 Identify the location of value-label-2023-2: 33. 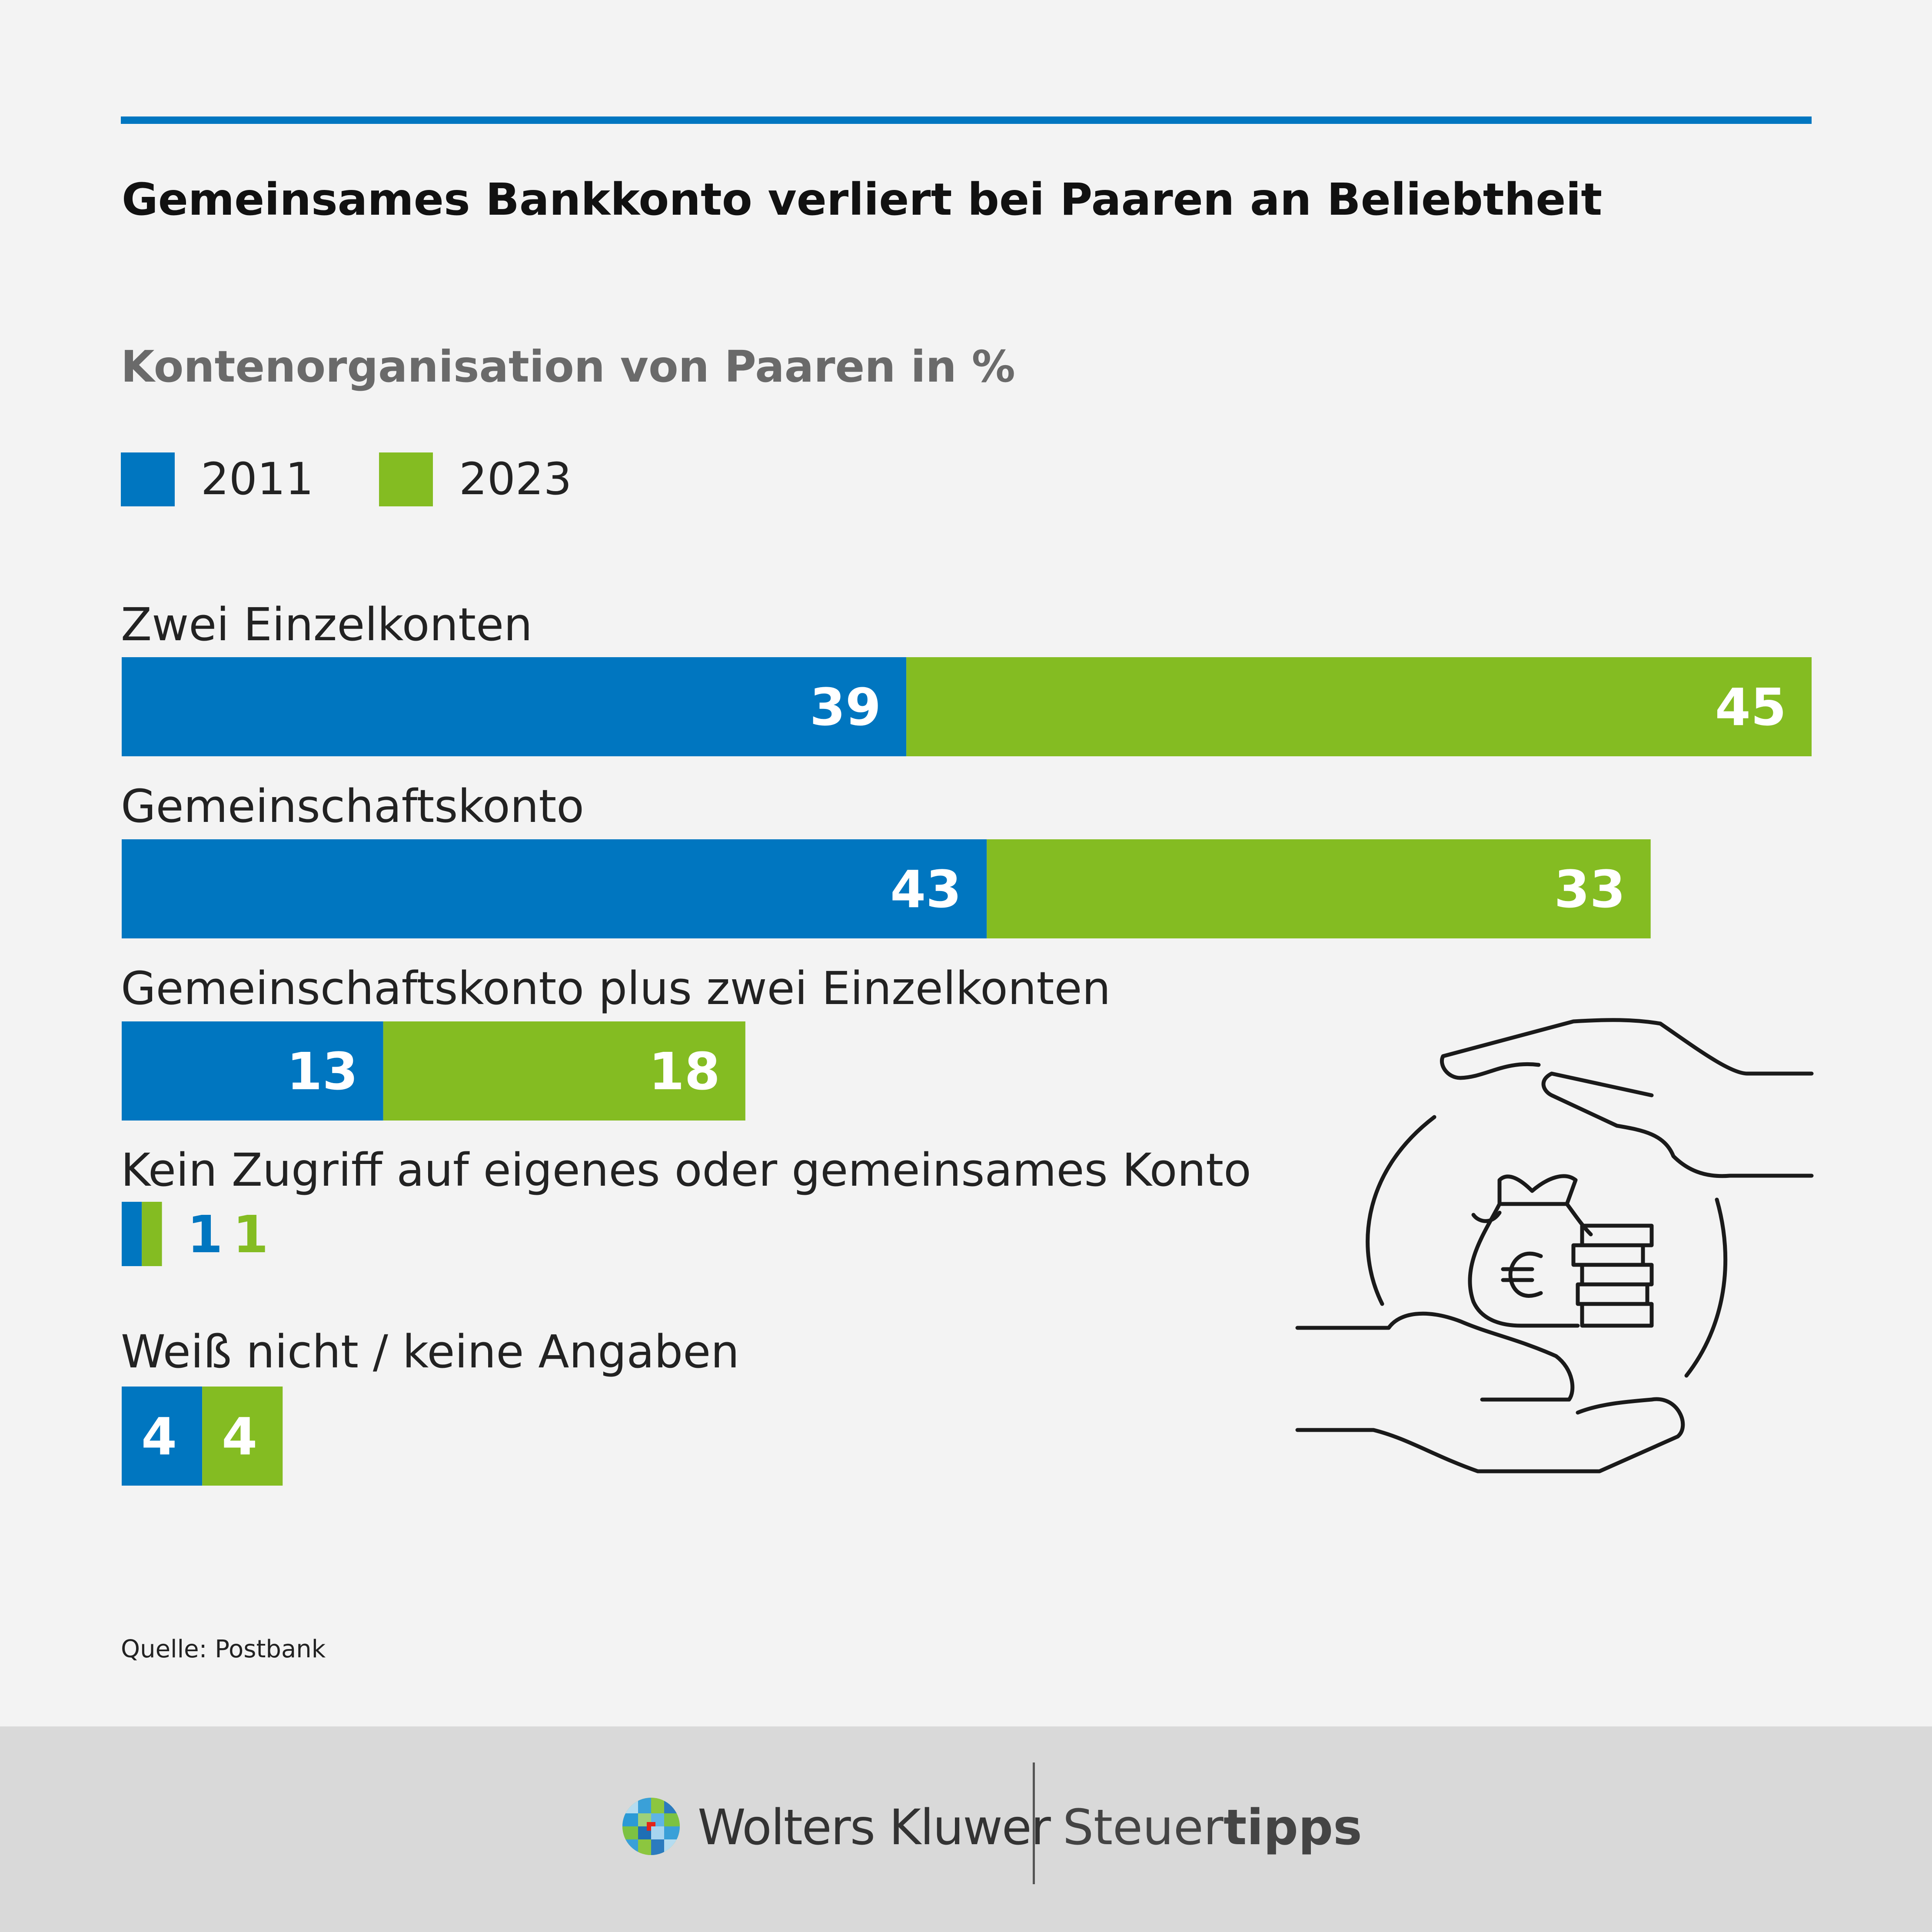
(1589, 889).